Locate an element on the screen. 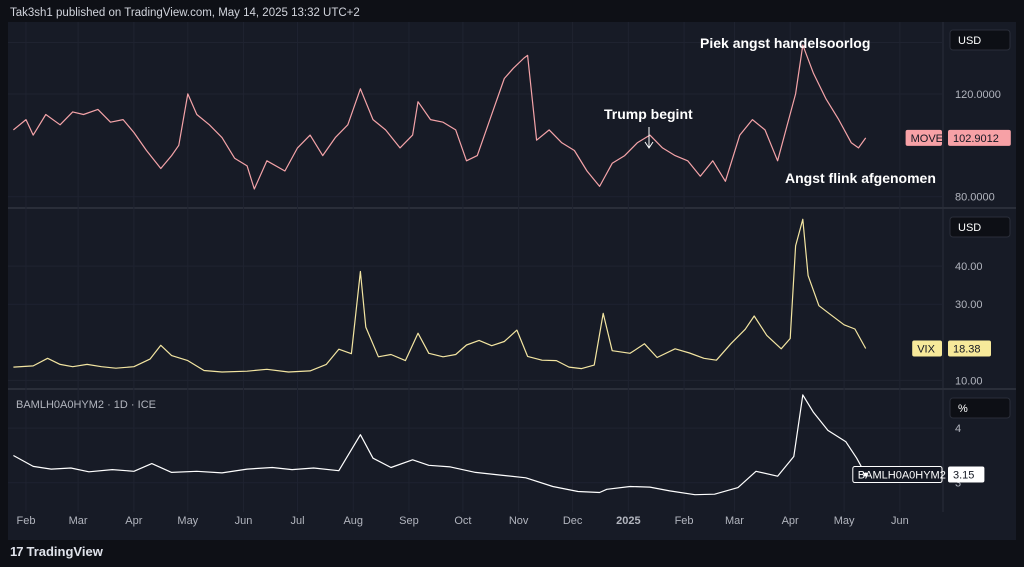  time-axis-label: Oct is located at coordinates (462, 521).